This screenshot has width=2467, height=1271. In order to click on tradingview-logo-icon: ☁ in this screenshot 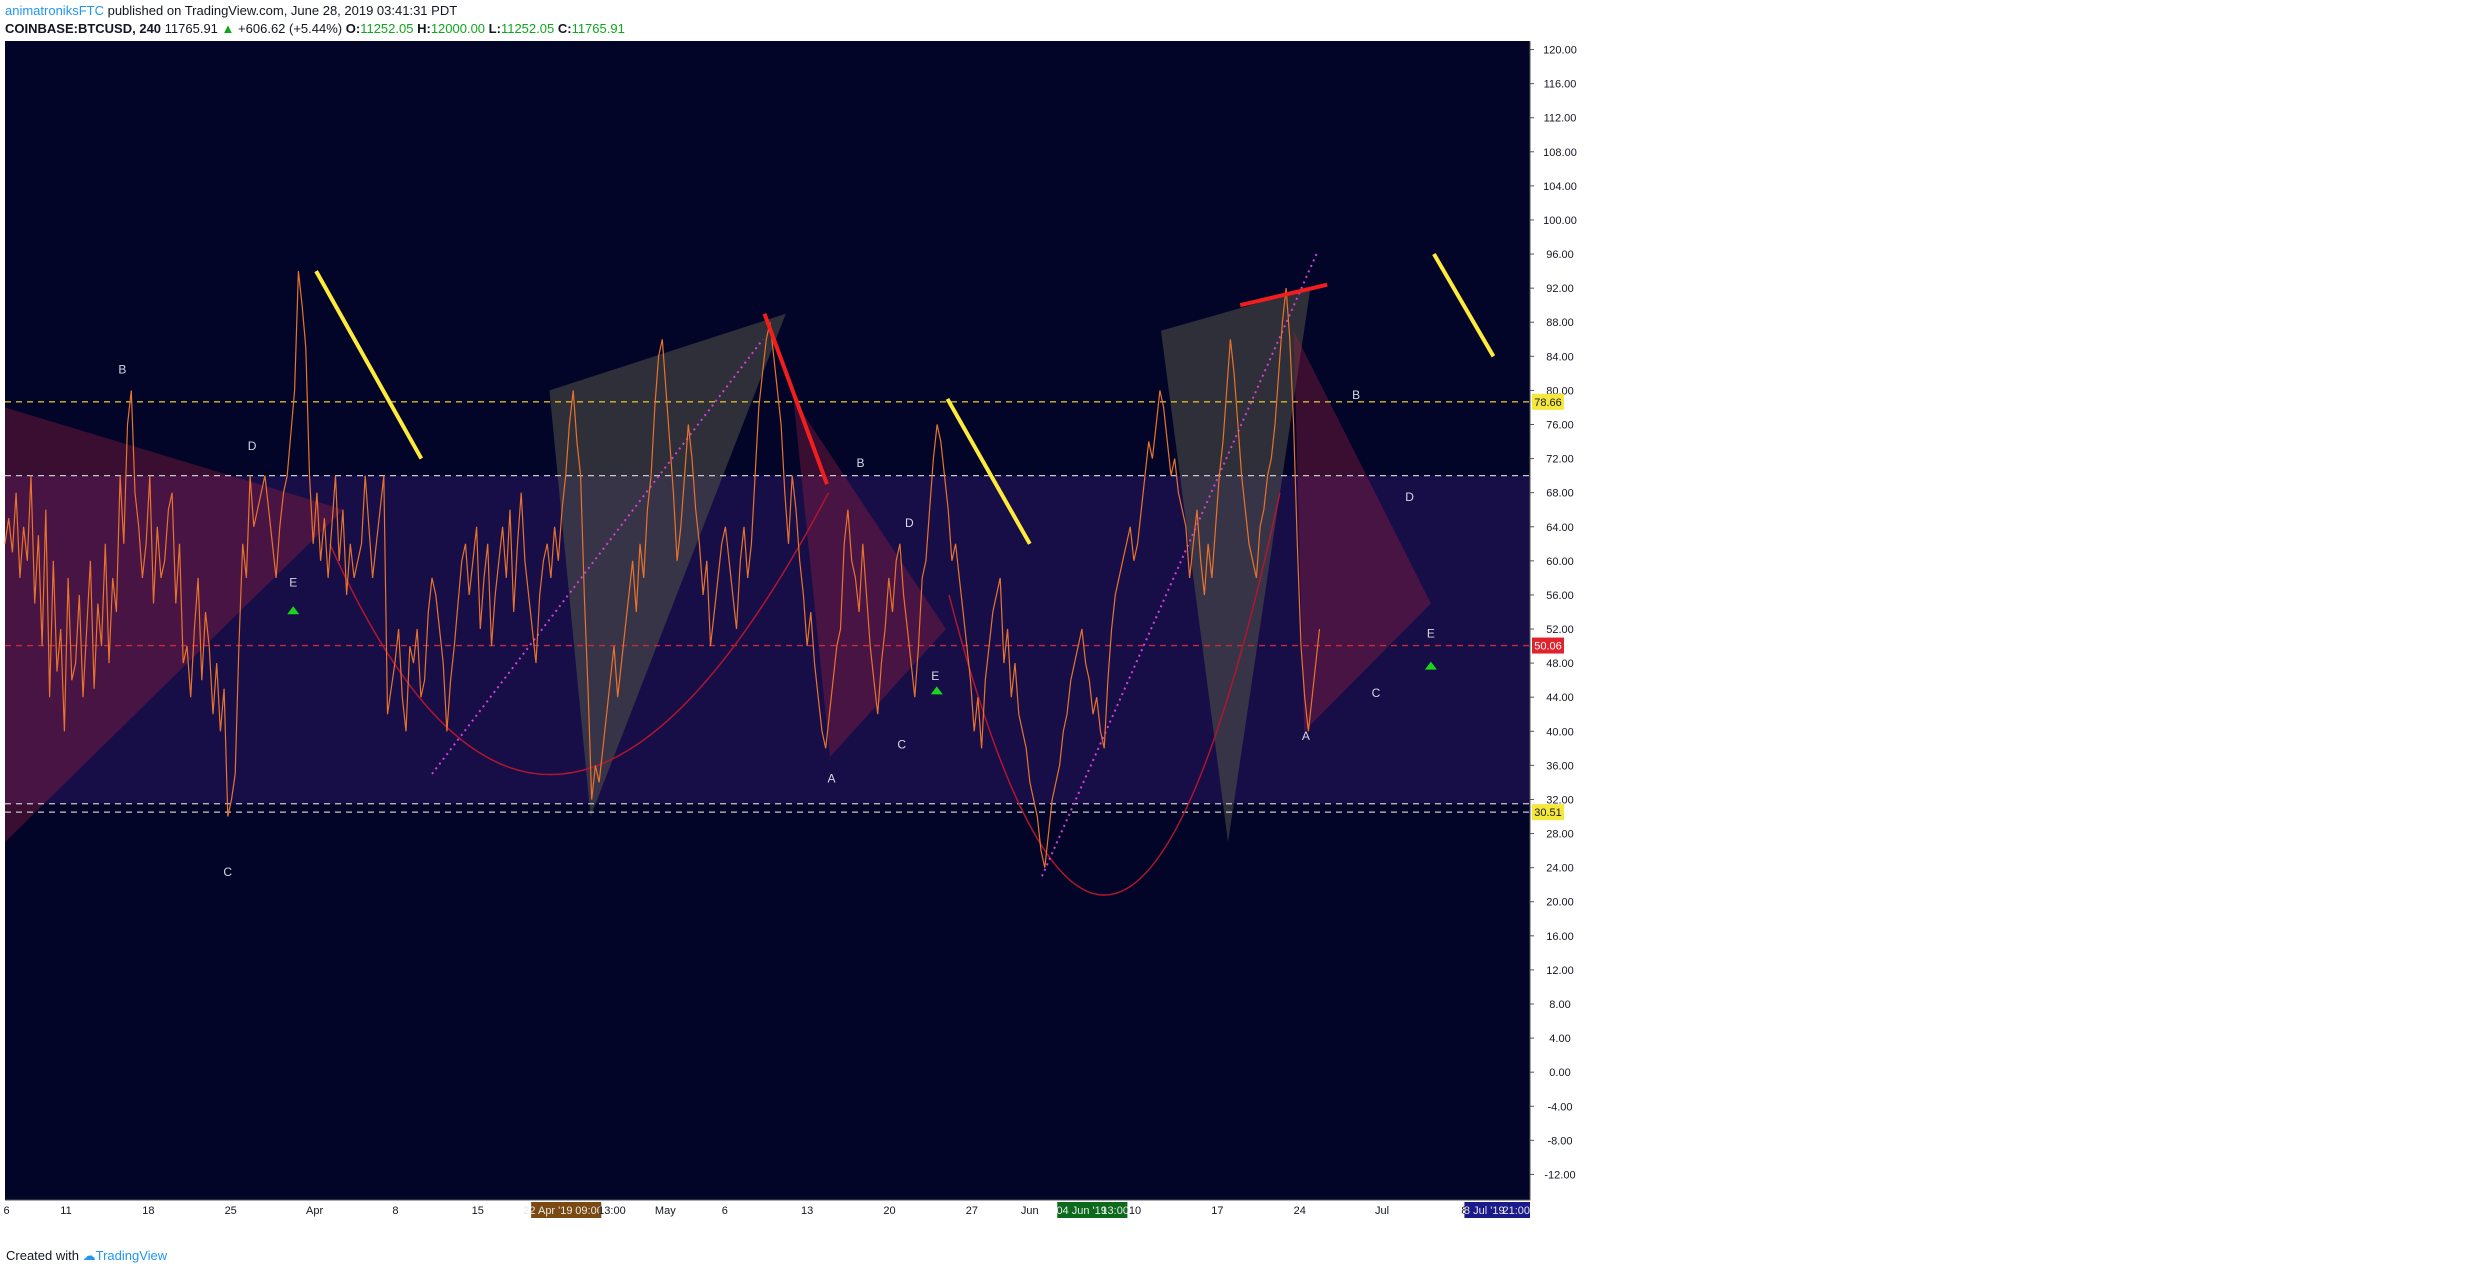, I will do `click(89, 1255)`.